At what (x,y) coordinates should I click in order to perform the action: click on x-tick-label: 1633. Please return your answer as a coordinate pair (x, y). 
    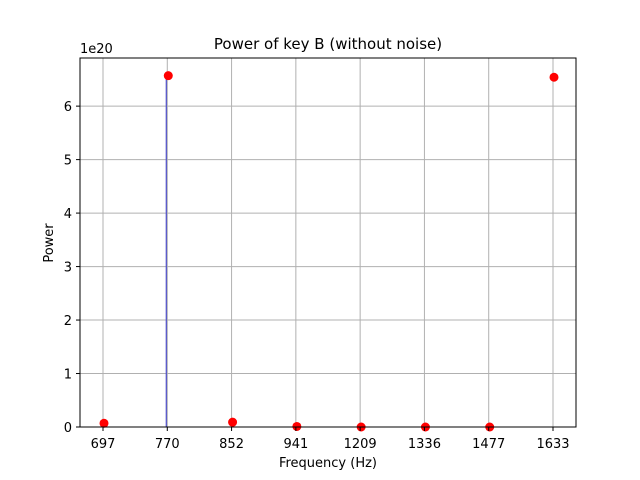
    Looking at the image, I should click on (552, 444).